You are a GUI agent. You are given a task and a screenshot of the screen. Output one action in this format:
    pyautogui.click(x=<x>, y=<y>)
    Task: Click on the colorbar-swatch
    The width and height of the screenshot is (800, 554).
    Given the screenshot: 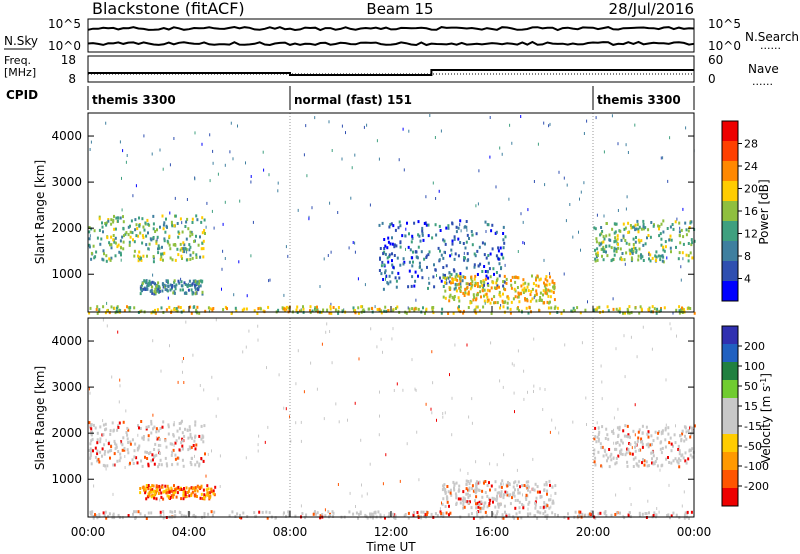 What is the action you would take?
    pyautogui.click(x=730, y=231)
    